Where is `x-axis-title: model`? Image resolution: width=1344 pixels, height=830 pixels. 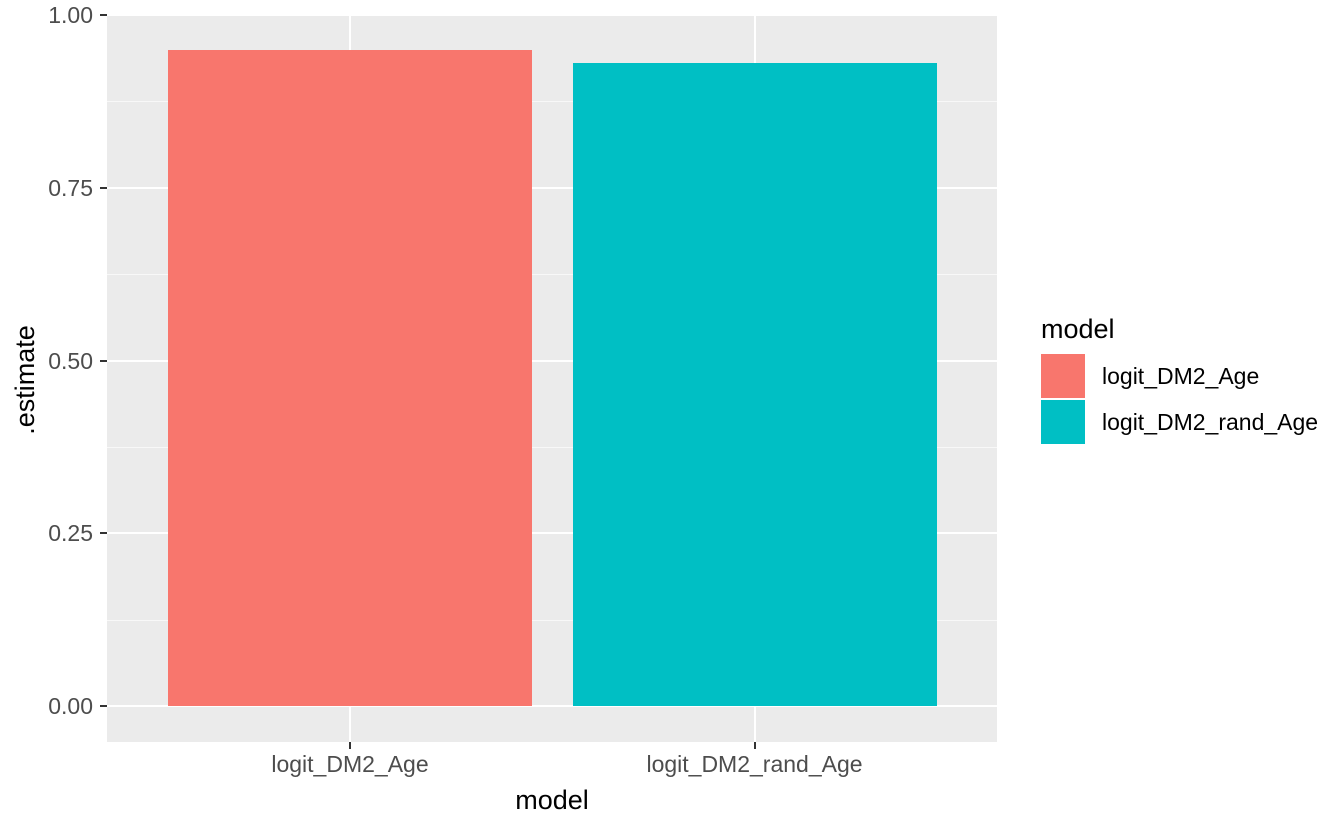 x-axis-title: model is located at coordinates (552, 800).